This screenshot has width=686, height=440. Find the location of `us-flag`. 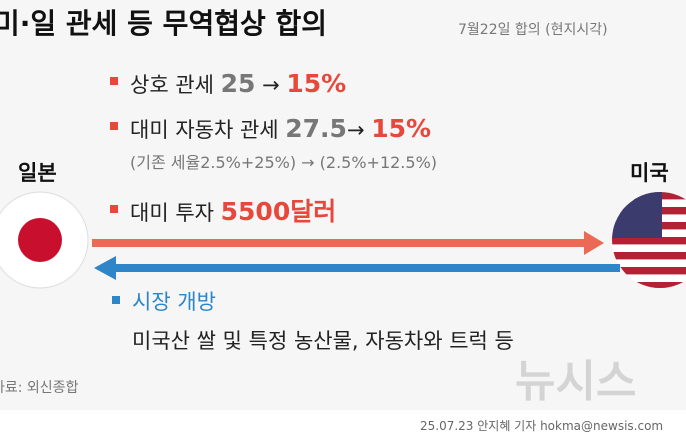

us-flag is located at coordinates (649, 240).